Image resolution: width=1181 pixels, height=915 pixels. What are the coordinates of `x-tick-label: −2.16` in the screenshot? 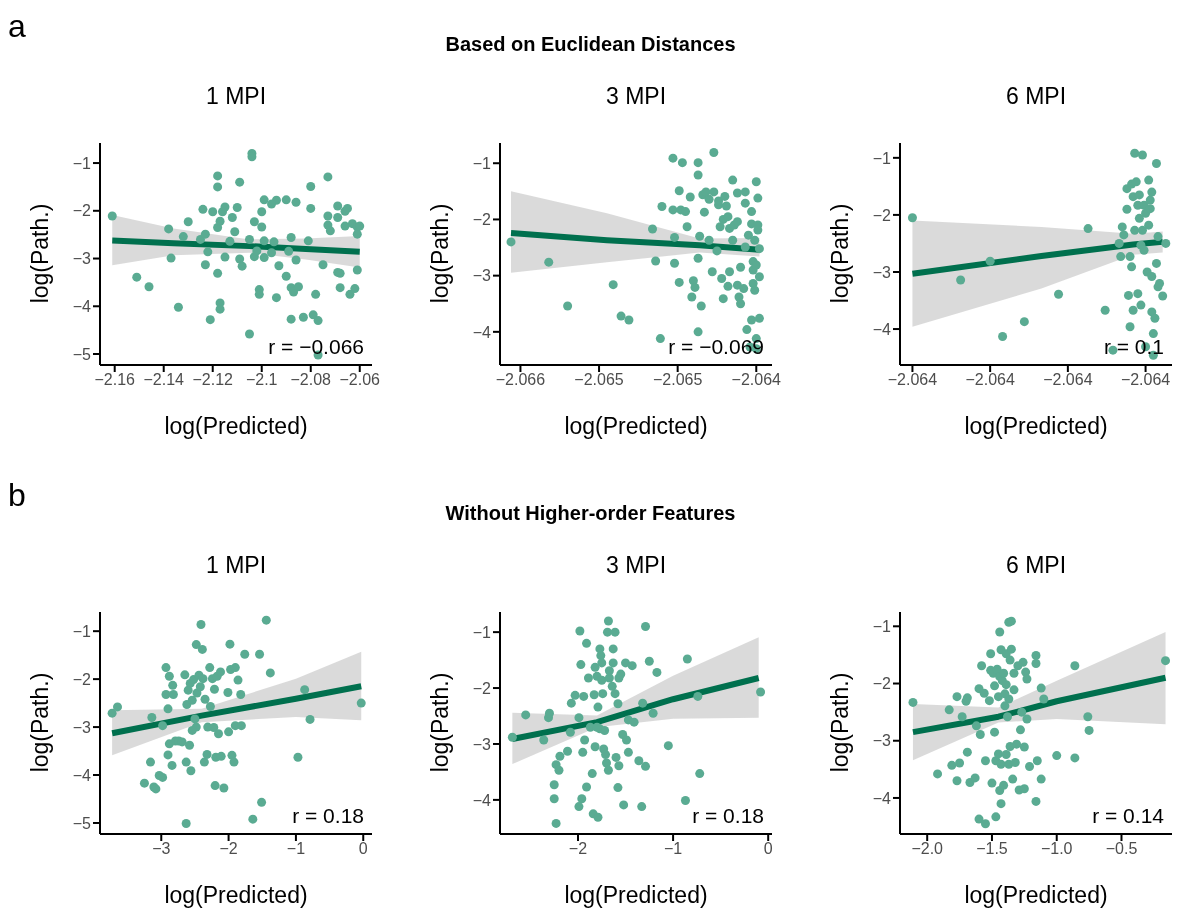 It's located at (115, 380).